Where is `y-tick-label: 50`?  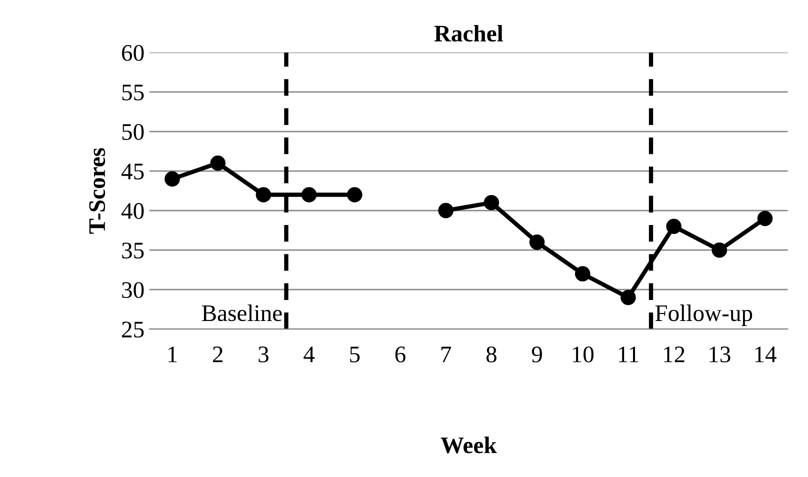
y-tick-label: 50 is located at coordinates (133, 132).